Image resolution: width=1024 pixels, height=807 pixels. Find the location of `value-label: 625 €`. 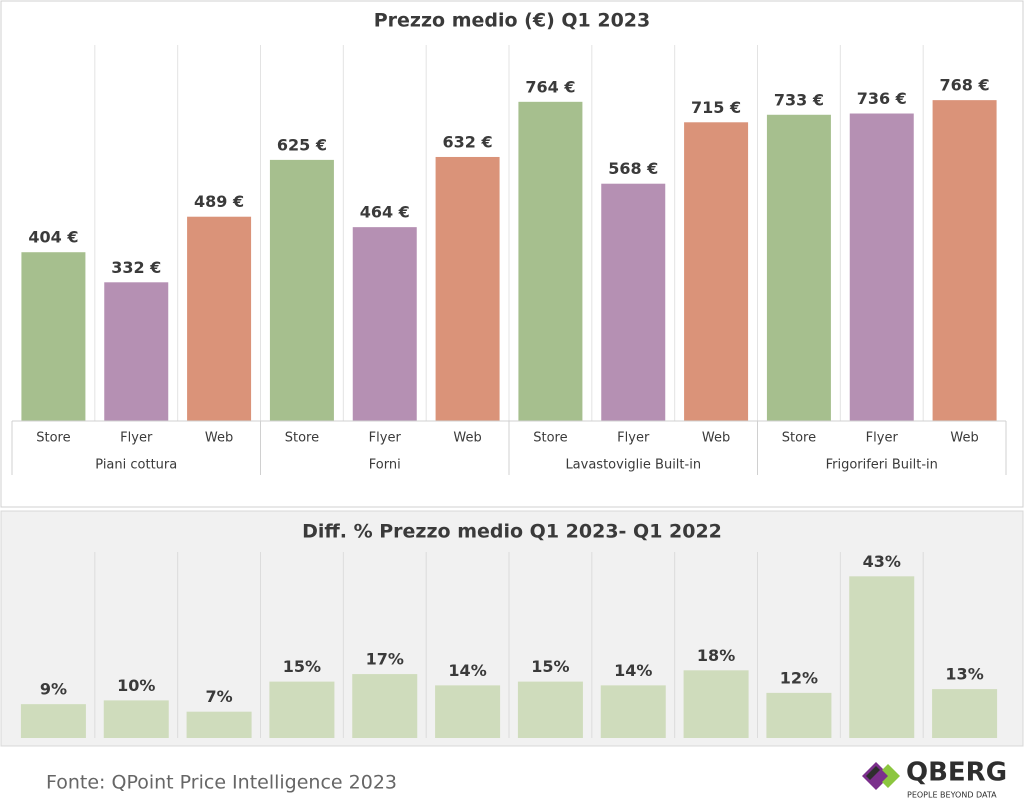

value-label: 625 € is located at coordinates (302, 144).